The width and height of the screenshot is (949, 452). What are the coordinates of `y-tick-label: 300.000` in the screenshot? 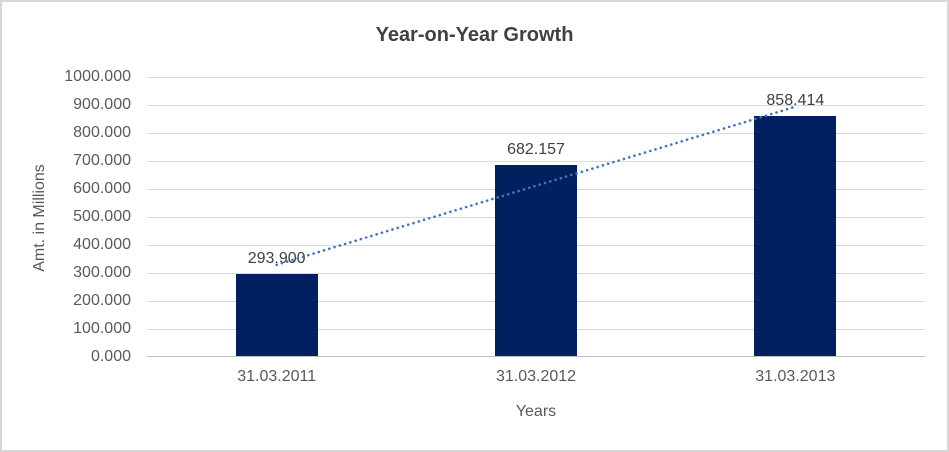 It's located at (102, 272).